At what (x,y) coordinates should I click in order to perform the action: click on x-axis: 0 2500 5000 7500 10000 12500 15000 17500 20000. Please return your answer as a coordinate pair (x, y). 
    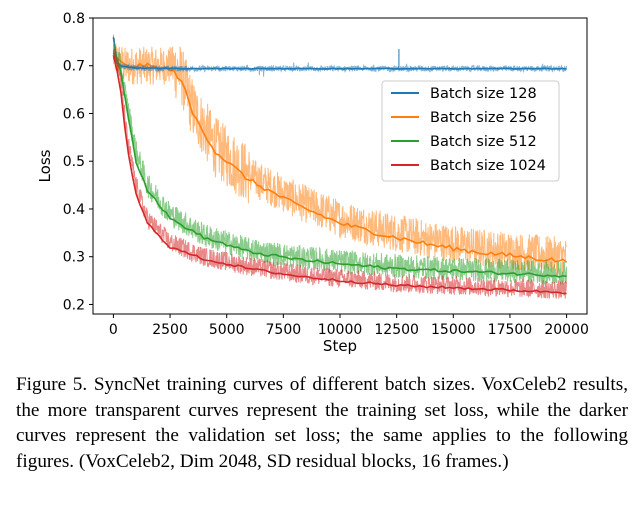
    Looking at the image, I should click on (349, 326).